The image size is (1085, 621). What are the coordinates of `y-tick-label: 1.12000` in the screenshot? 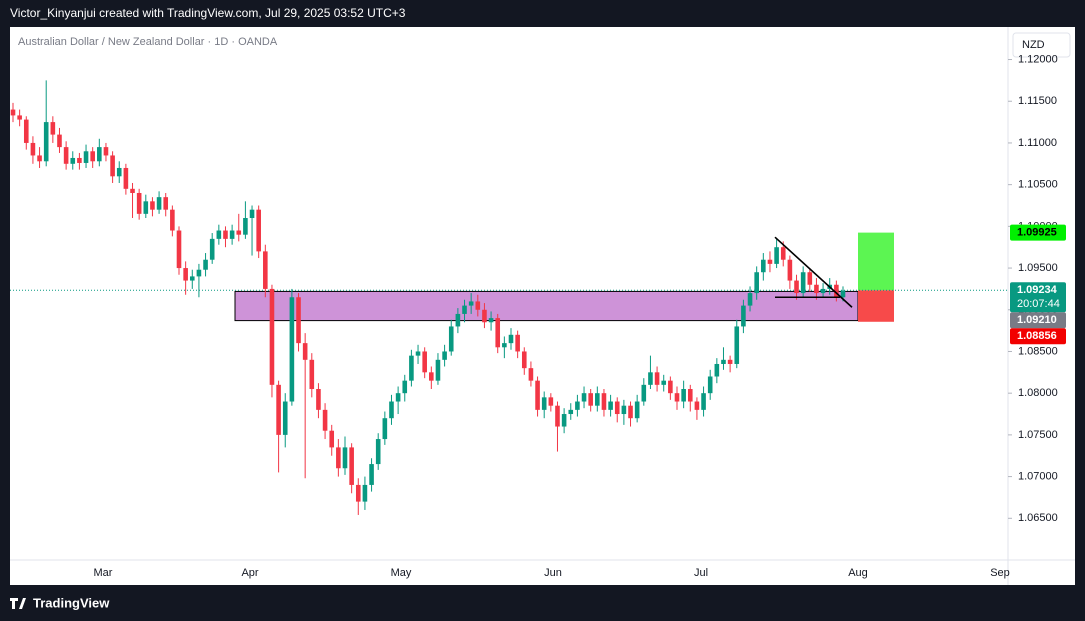 It's located at (1038, 59).